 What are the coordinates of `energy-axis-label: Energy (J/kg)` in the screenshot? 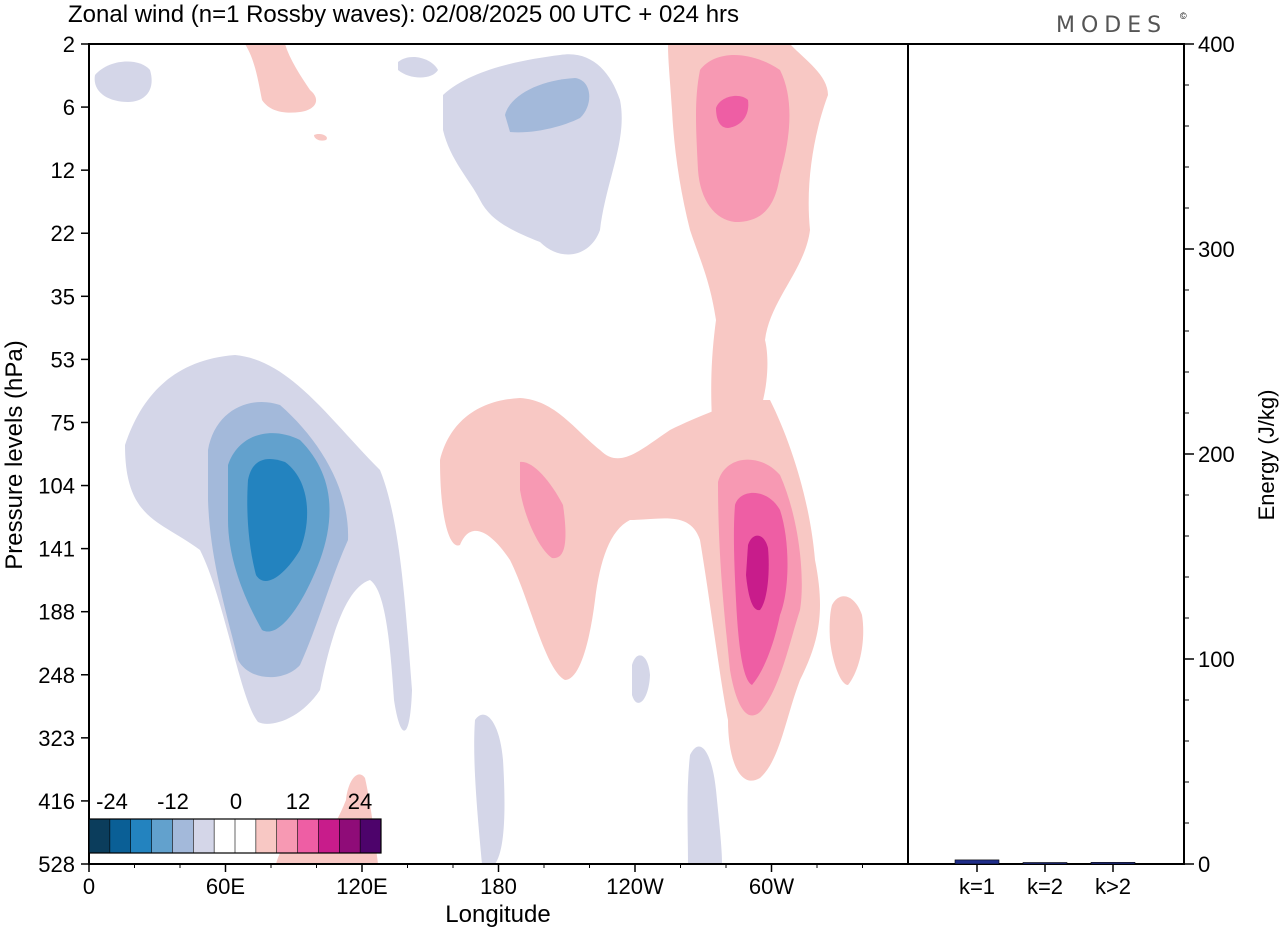 It's located at (1266, 455).